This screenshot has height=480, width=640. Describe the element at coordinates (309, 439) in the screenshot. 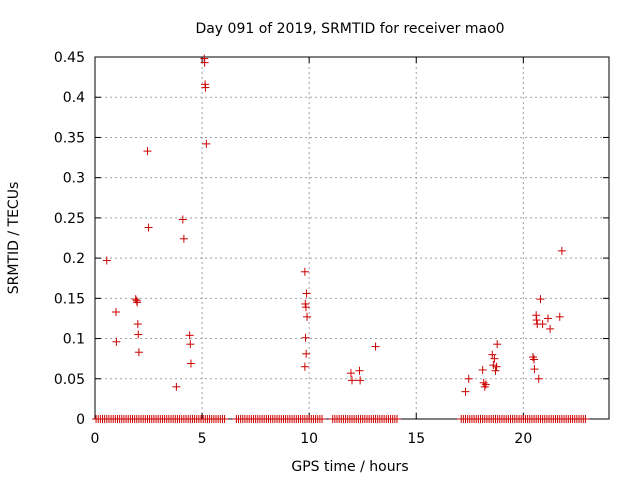

I see `x-tick-label: 10` at that location.